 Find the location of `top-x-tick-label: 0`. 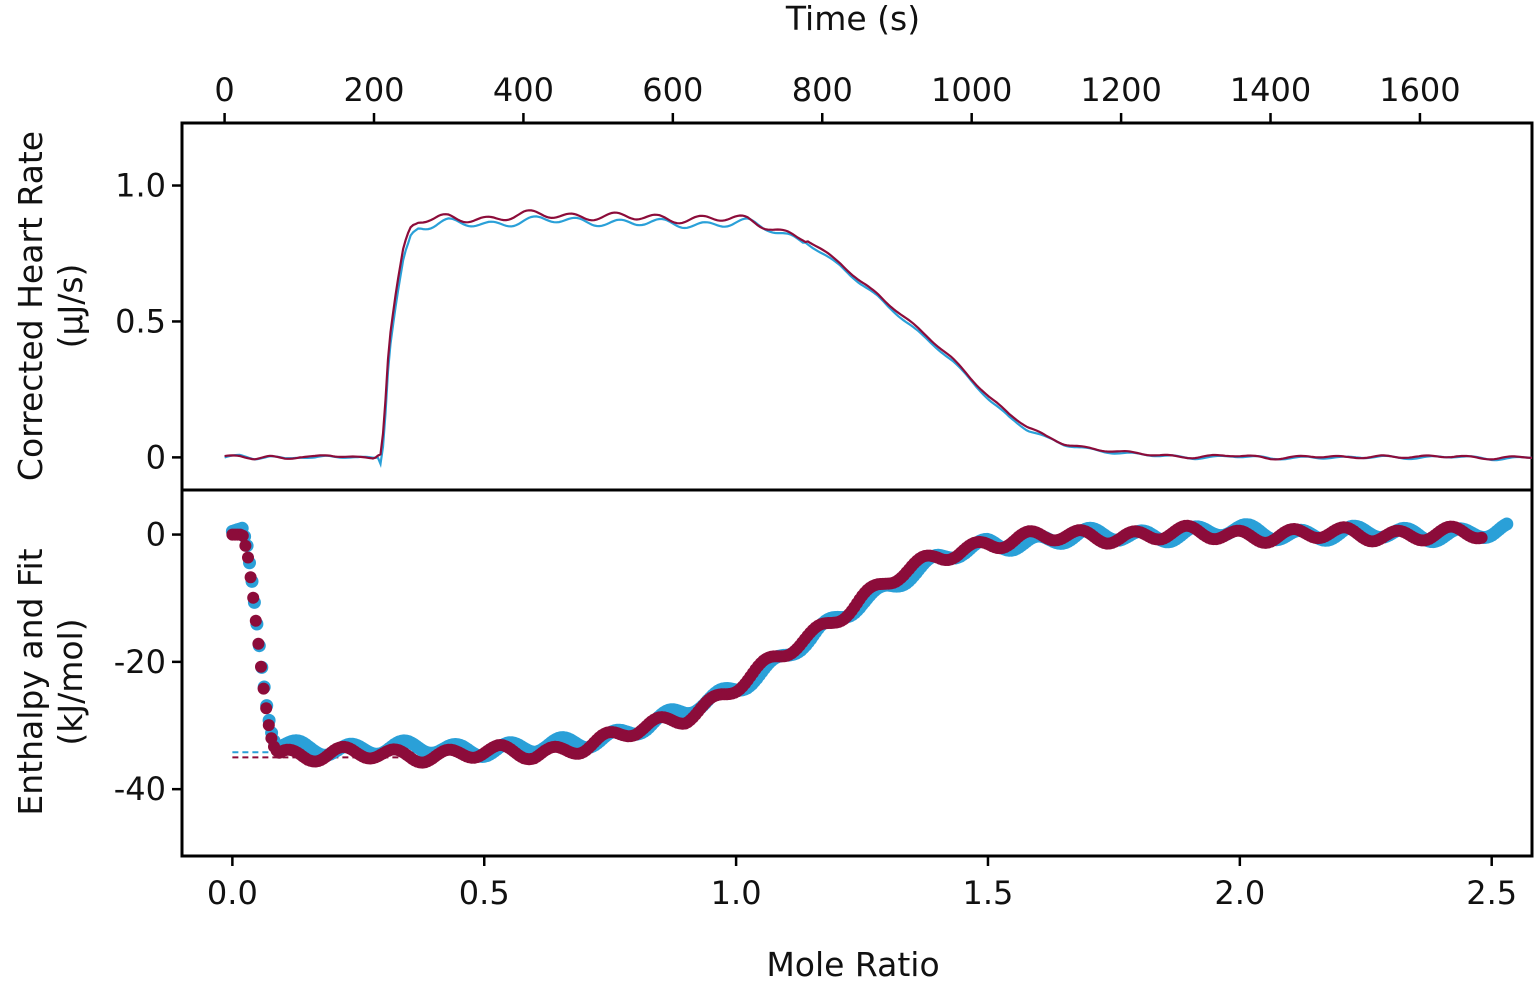

top-x-tick-label: 0 is located at coordinates (224, 90).